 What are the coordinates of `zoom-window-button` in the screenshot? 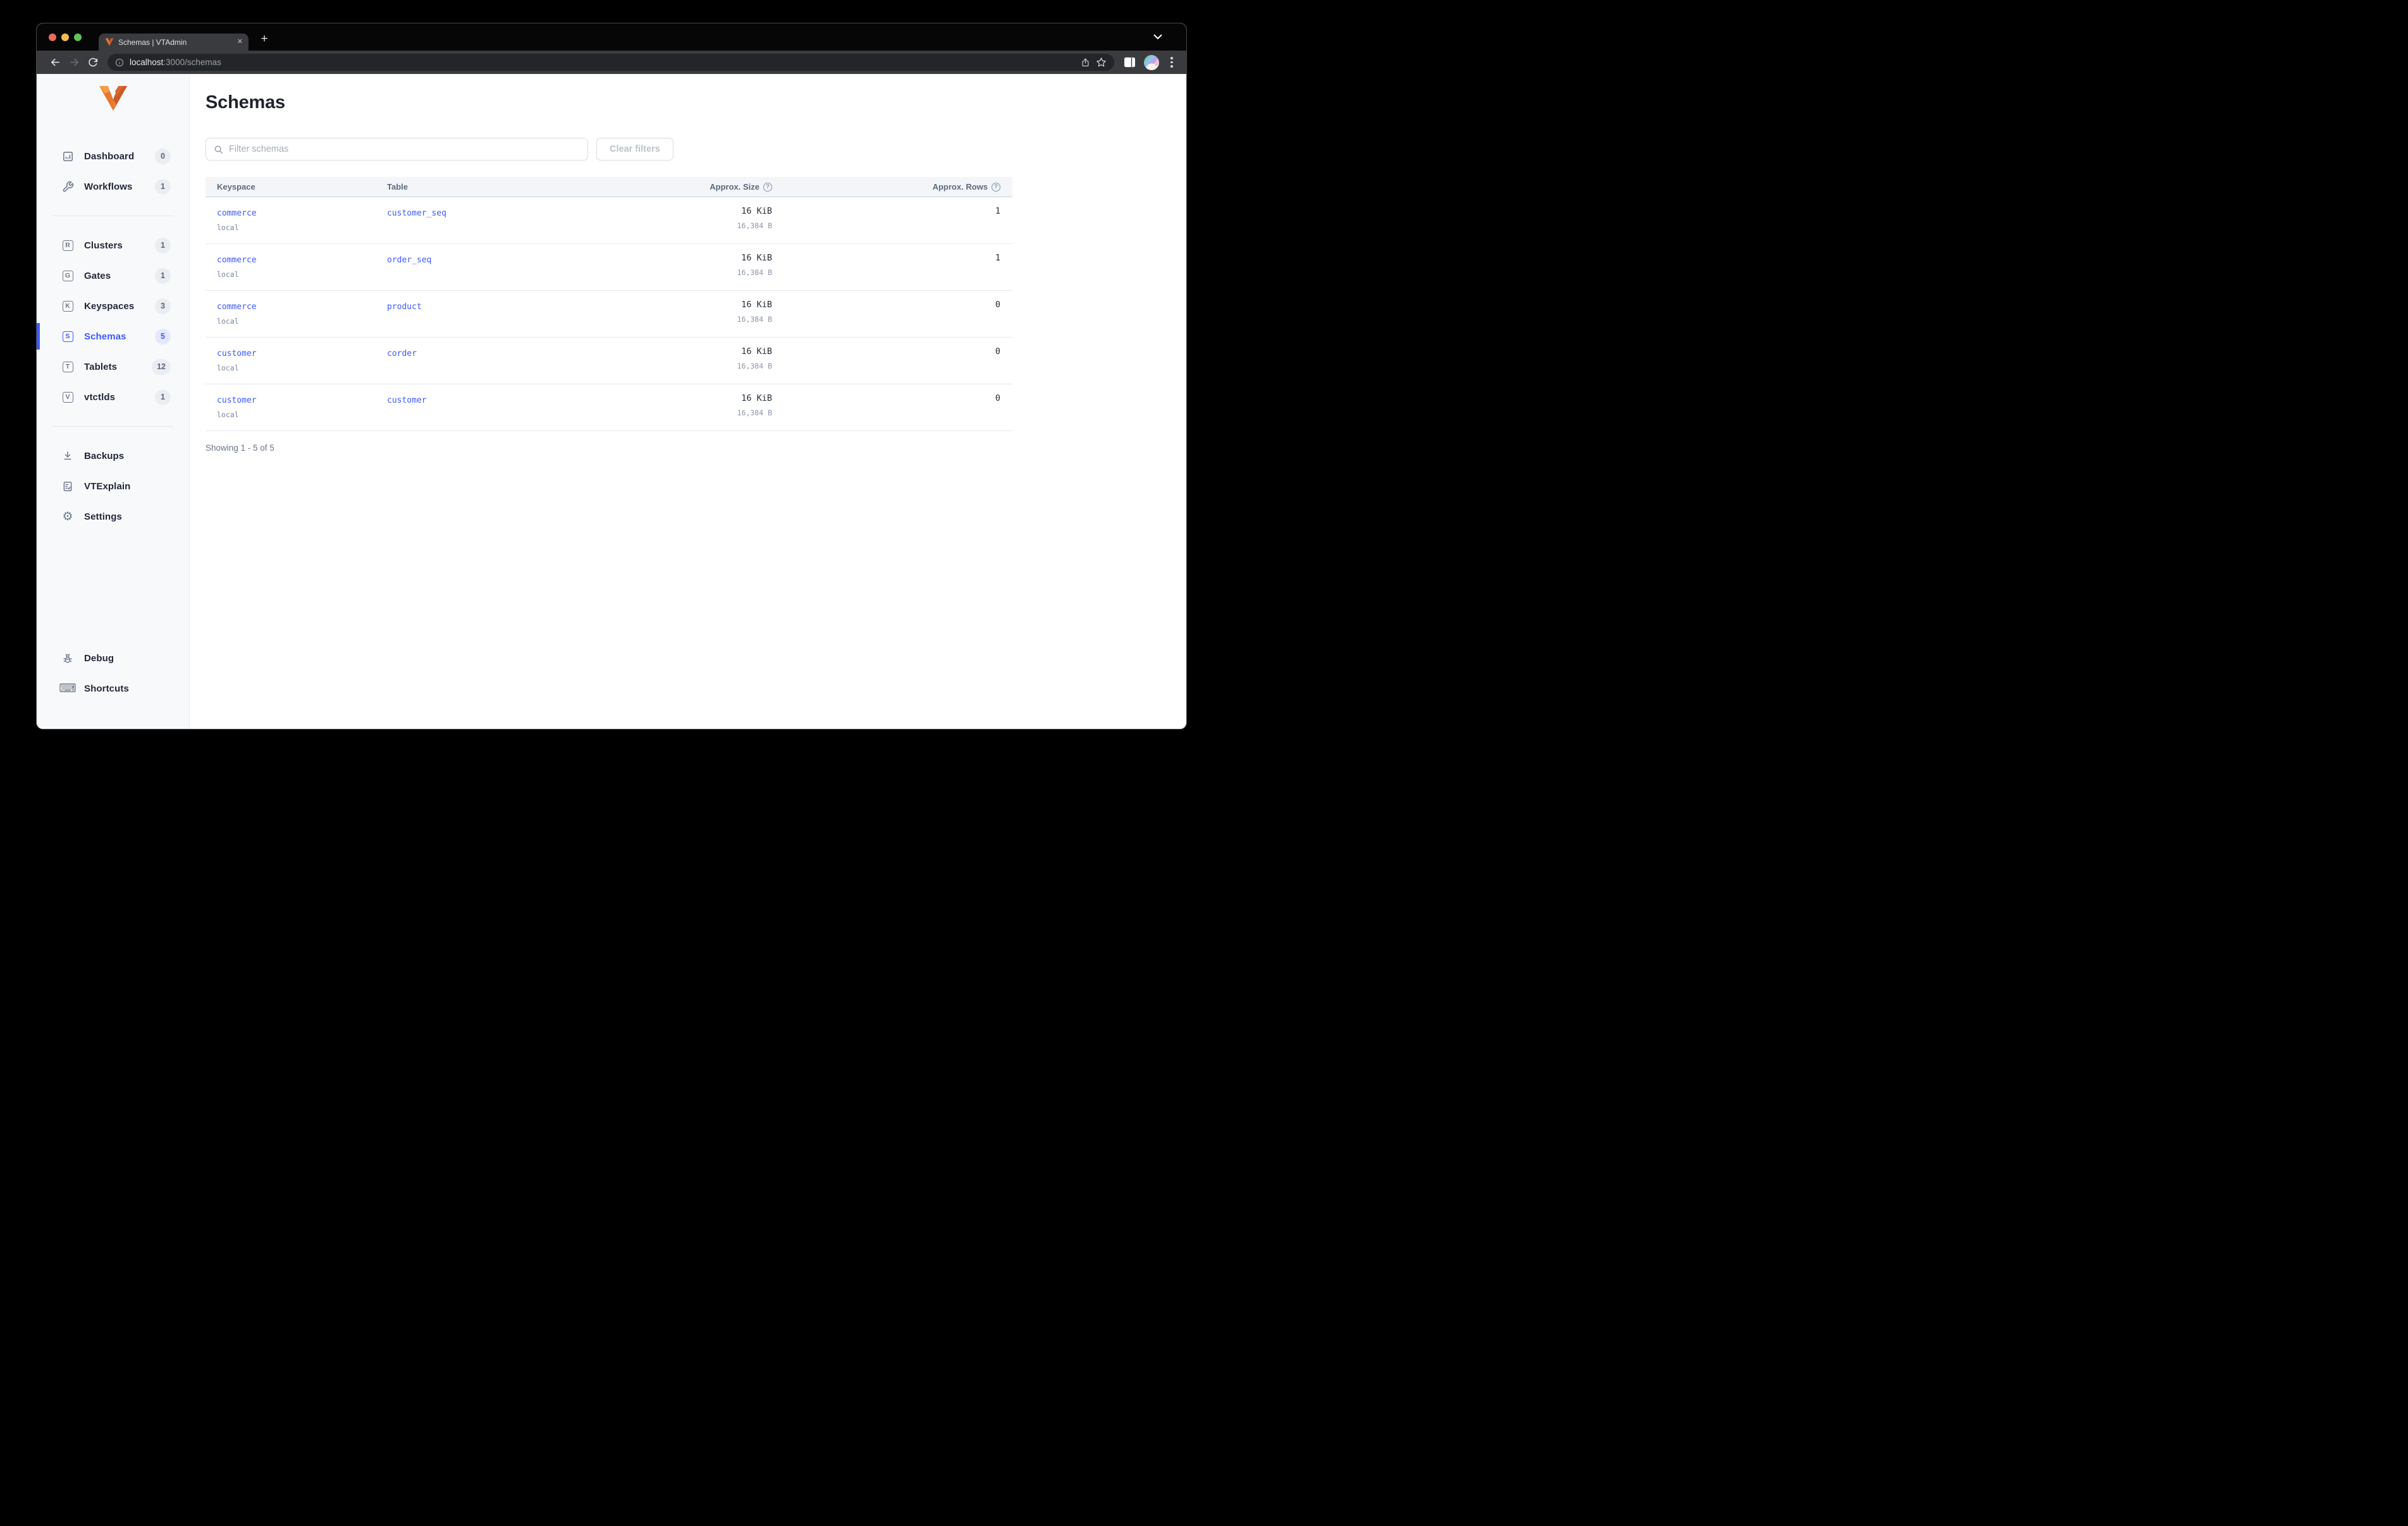 It's located at (78, 37).